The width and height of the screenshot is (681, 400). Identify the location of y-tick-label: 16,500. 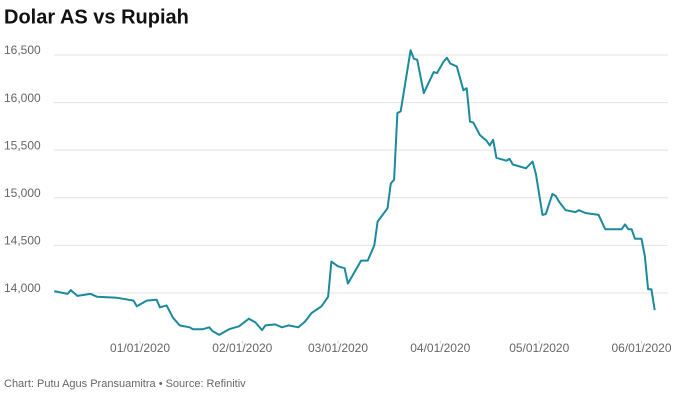
(22, 50).